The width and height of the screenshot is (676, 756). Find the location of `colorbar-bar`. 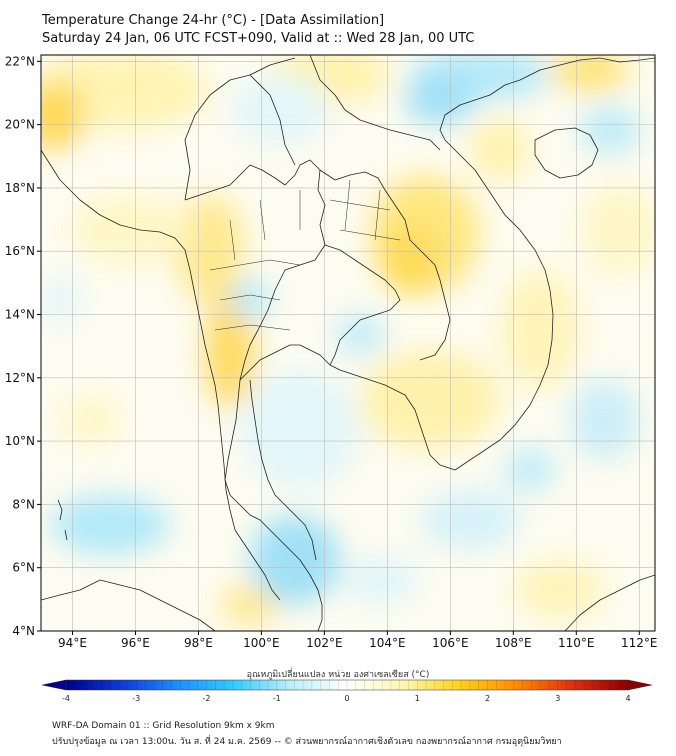

colorbar-bar is located at coordinates (347, 685).